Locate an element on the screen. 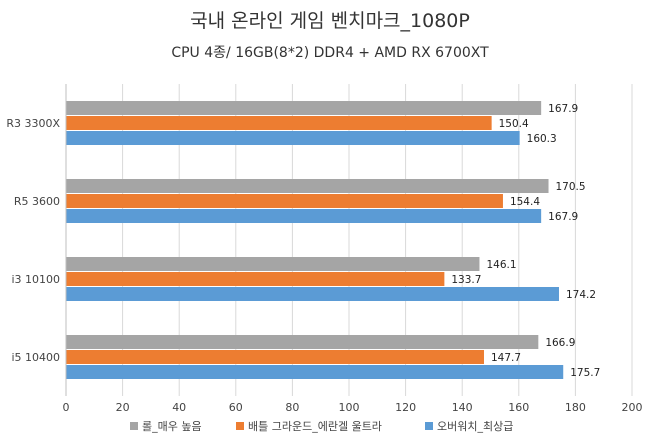 The image size is (660, 446). x-tick-label: 100 is located at coordinates (349, 407).